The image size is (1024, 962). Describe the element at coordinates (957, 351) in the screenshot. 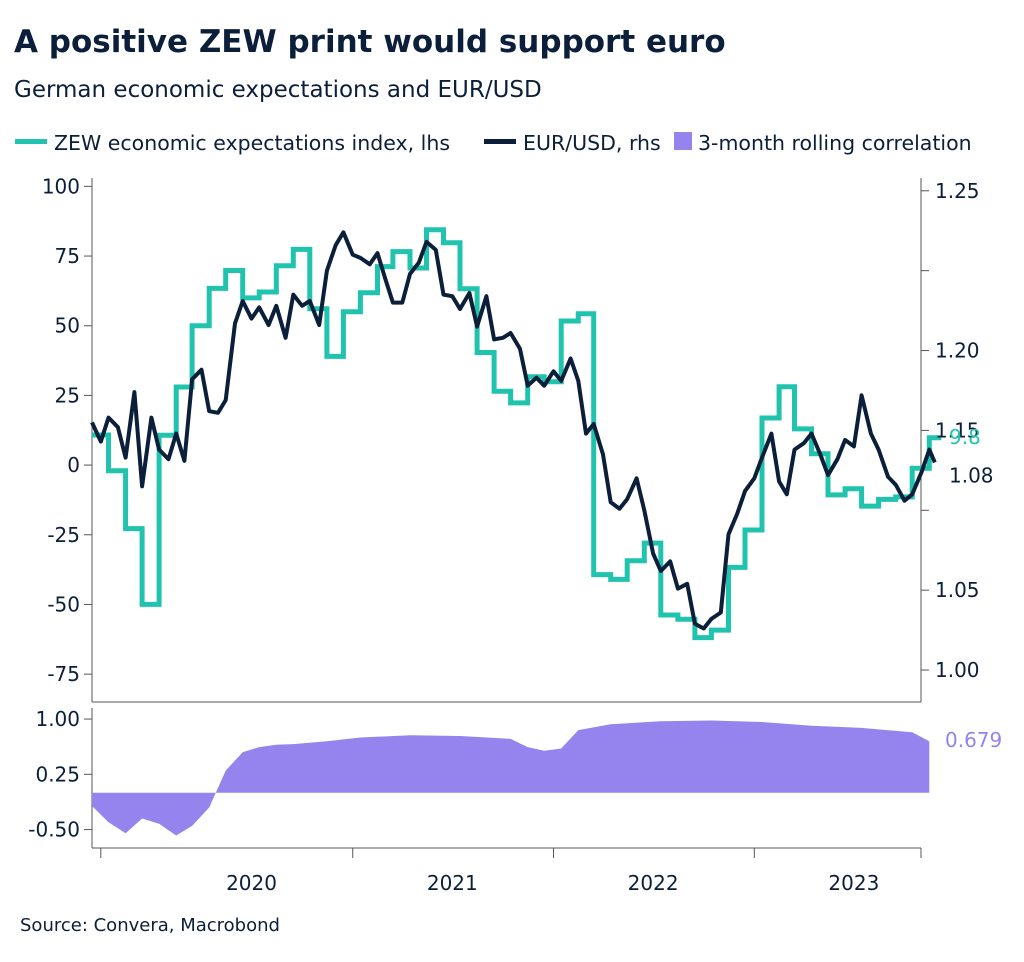

I see `right-axis-tick-label: 1.20` at that location.